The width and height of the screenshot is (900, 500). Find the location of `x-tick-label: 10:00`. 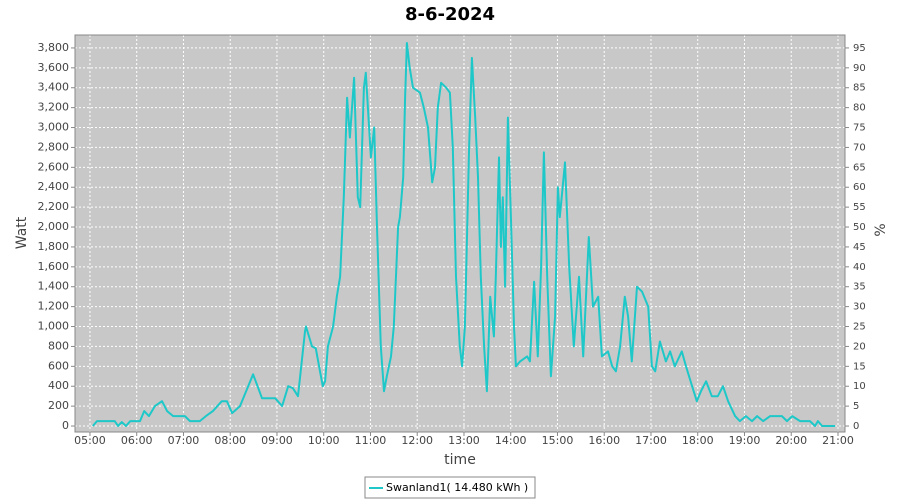

x-tick-label: 10:00 is located at coordinates (324, 440).